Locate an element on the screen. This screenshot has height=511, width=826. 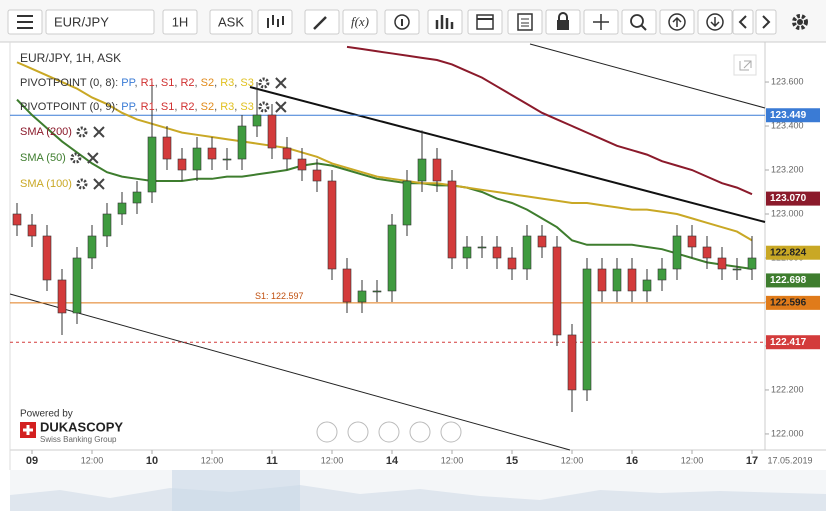
zoom-button is located at coordinates (639, 22).